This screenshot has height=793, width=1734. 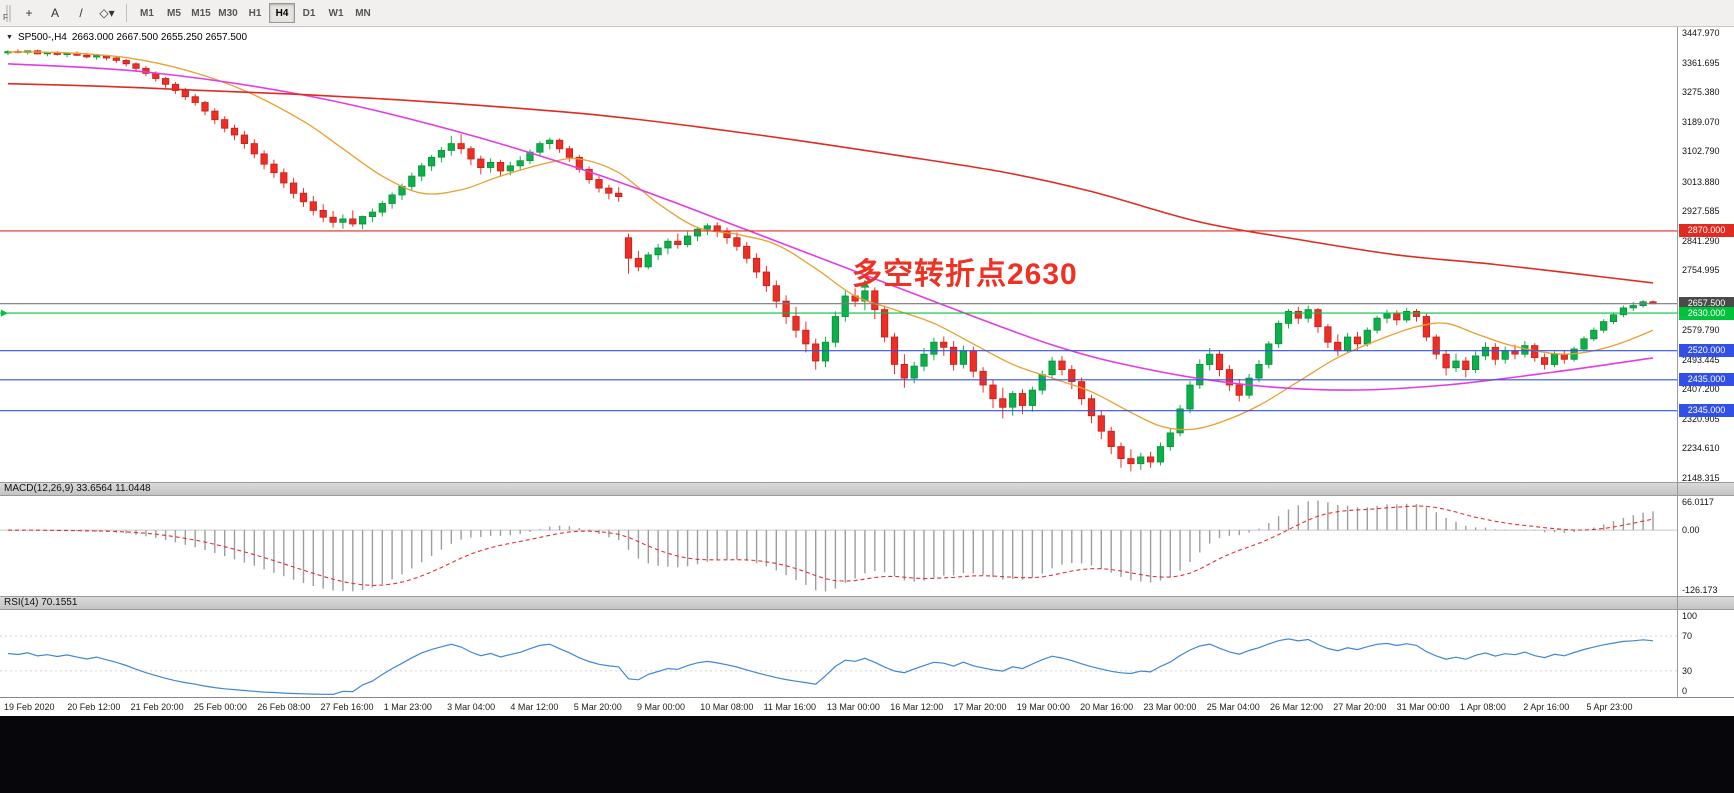 What do you see at coordinates (309, 13) in the screenshot?
I see `timeframe-d1: D1` at bounding box center [309, 13].